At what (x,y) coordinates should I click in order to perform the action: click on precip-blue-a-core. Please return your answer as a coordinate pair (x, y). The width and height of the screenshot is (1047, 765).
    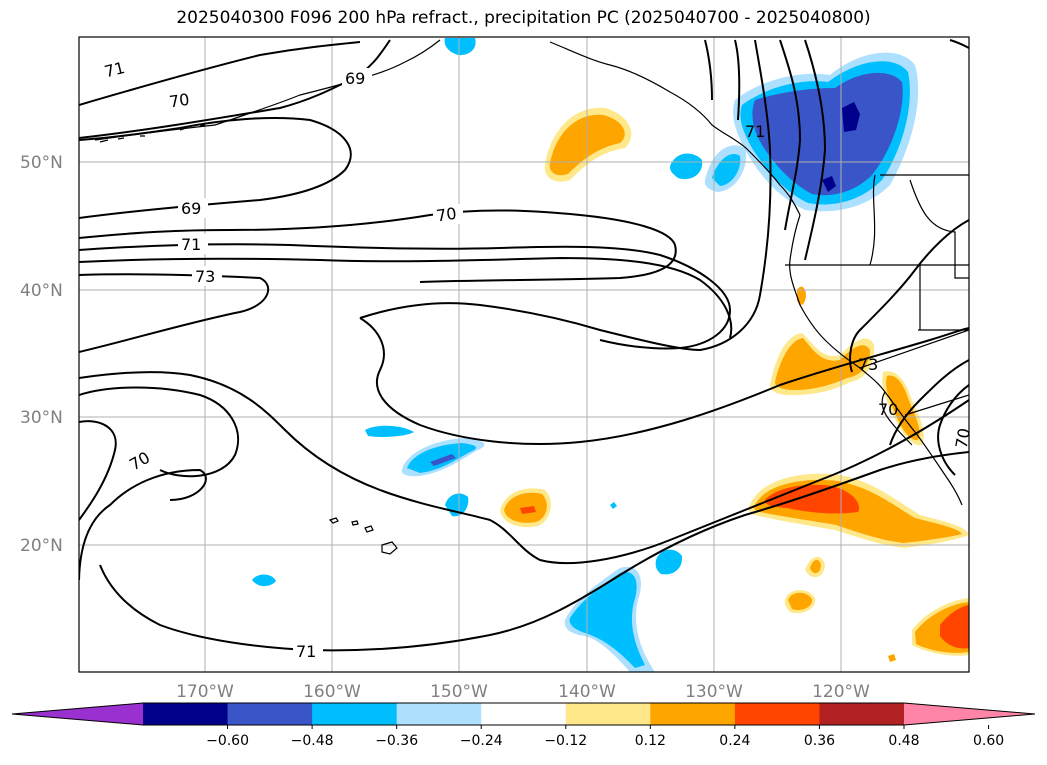
    Looking at the image, I should click on (443, 460).